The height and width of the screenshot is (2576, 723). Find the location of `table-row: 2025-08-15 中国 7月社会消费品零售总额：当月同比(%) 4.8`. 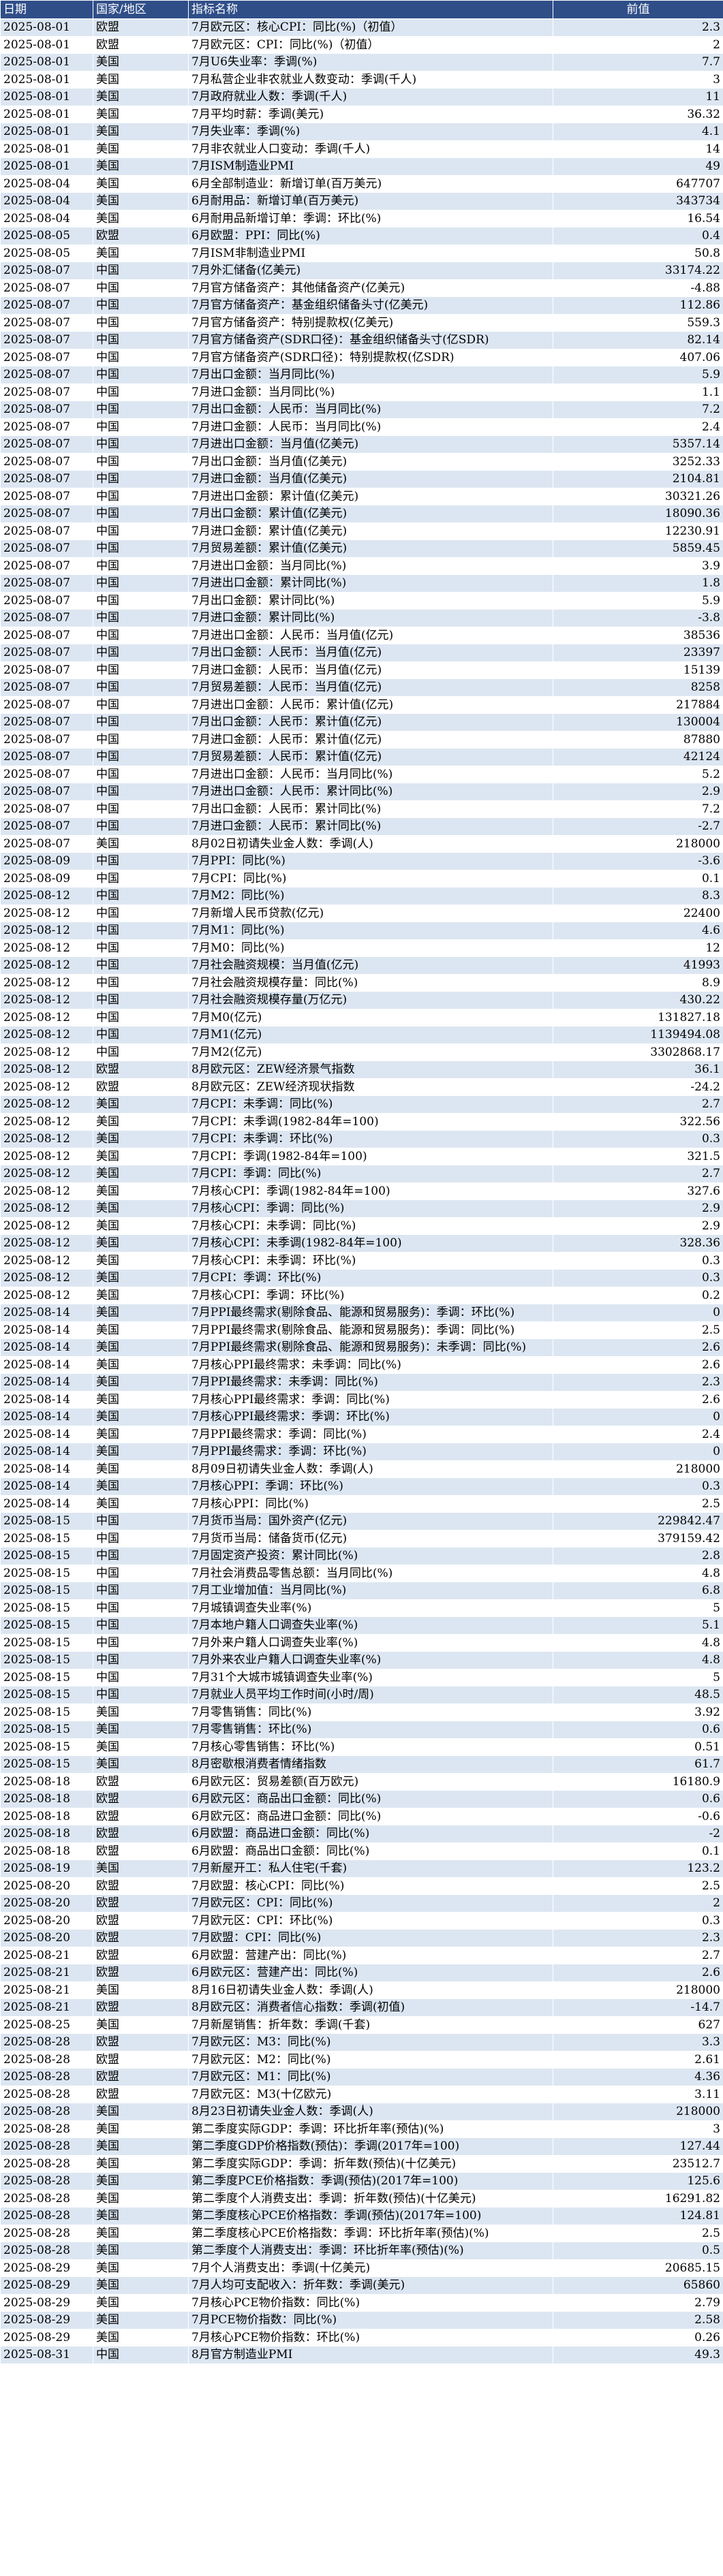

table-row: 2025-08-15 中国 7月社会消费品零售总额：当月同比(%) 4.8 is located at coordinates (361, 1573).